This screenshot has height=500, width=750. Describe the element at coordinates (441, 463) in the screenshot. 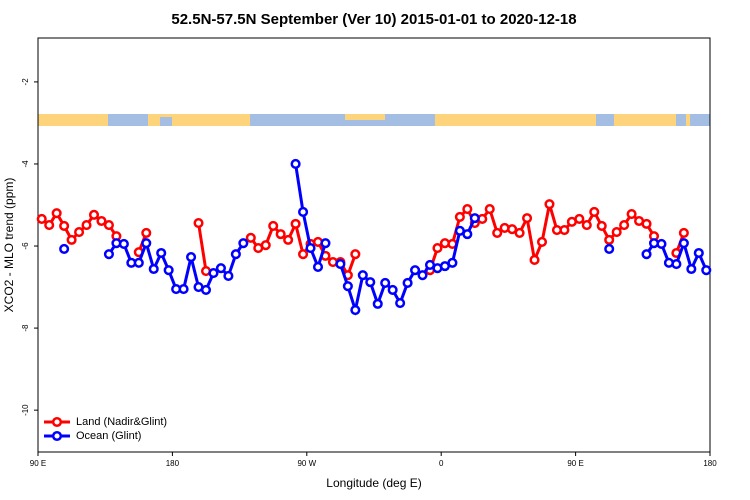

I see `x-tick-label: 0` at that location.